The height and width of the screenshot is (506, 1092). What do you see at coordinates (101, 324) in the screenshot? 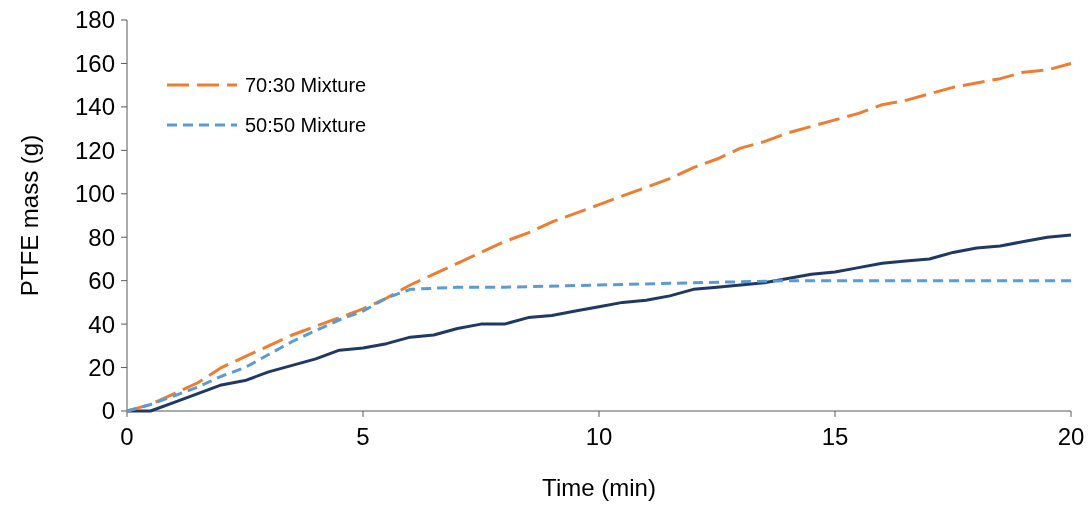
I see `y-tick-label: 40` at bounding box center [101, 324].